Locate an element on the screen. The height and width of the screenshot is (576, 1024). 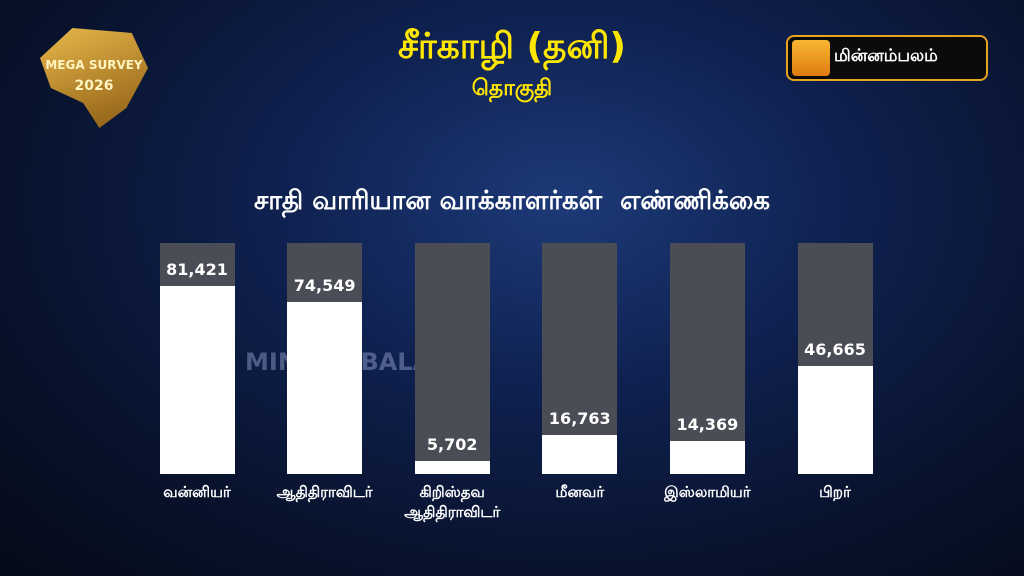
chart-heading: சாதி வாரியான வாக்காளர்கள் எண்ணிக்கை is located at coordinates (512, 201).